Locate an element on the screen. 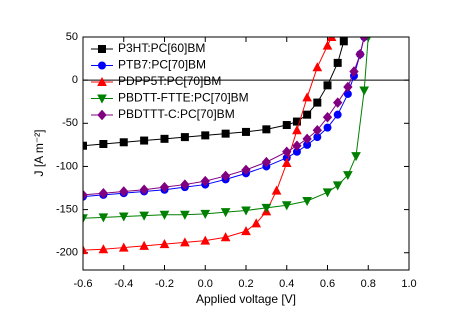  legend-label: PDPP5T:PC[70]BM is located at coordinates (169, 81).